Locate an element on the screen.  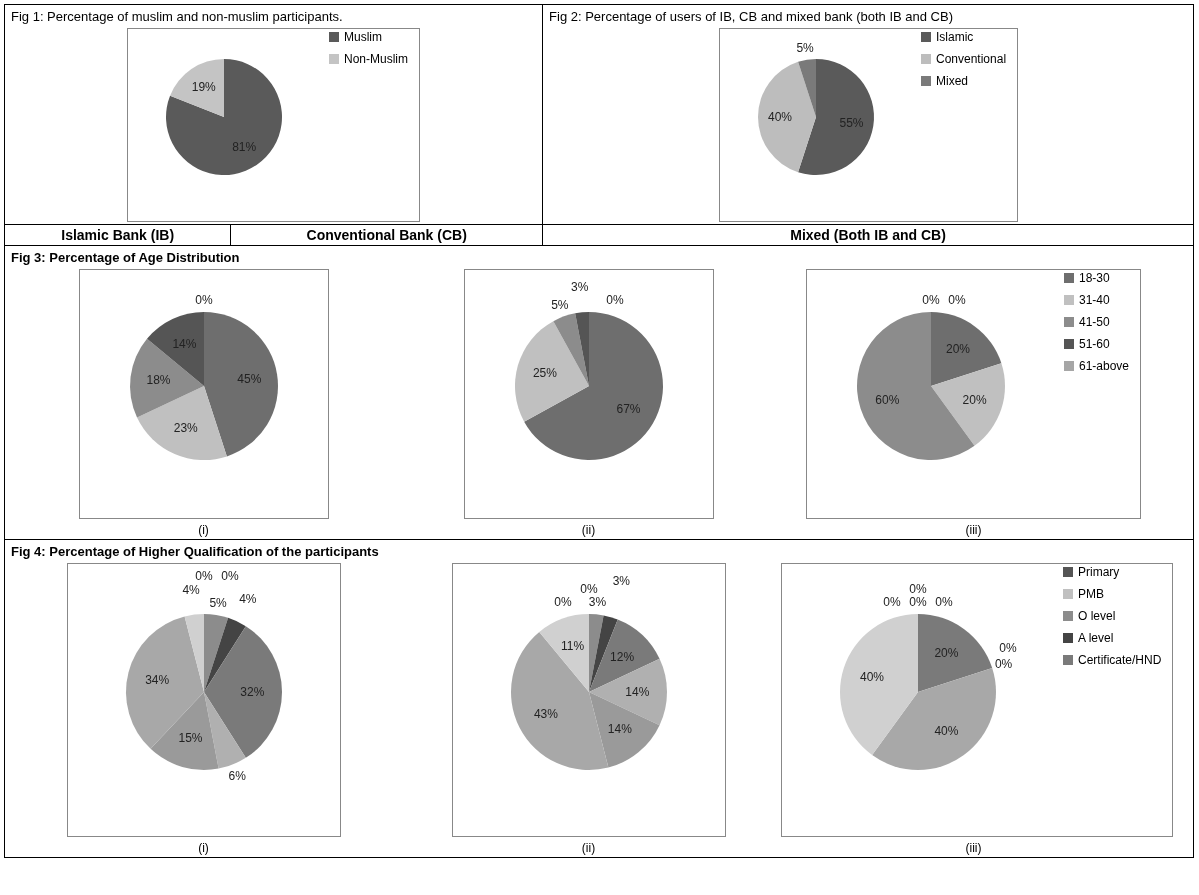
data-label: 60% is located at coordinates (887, 400).